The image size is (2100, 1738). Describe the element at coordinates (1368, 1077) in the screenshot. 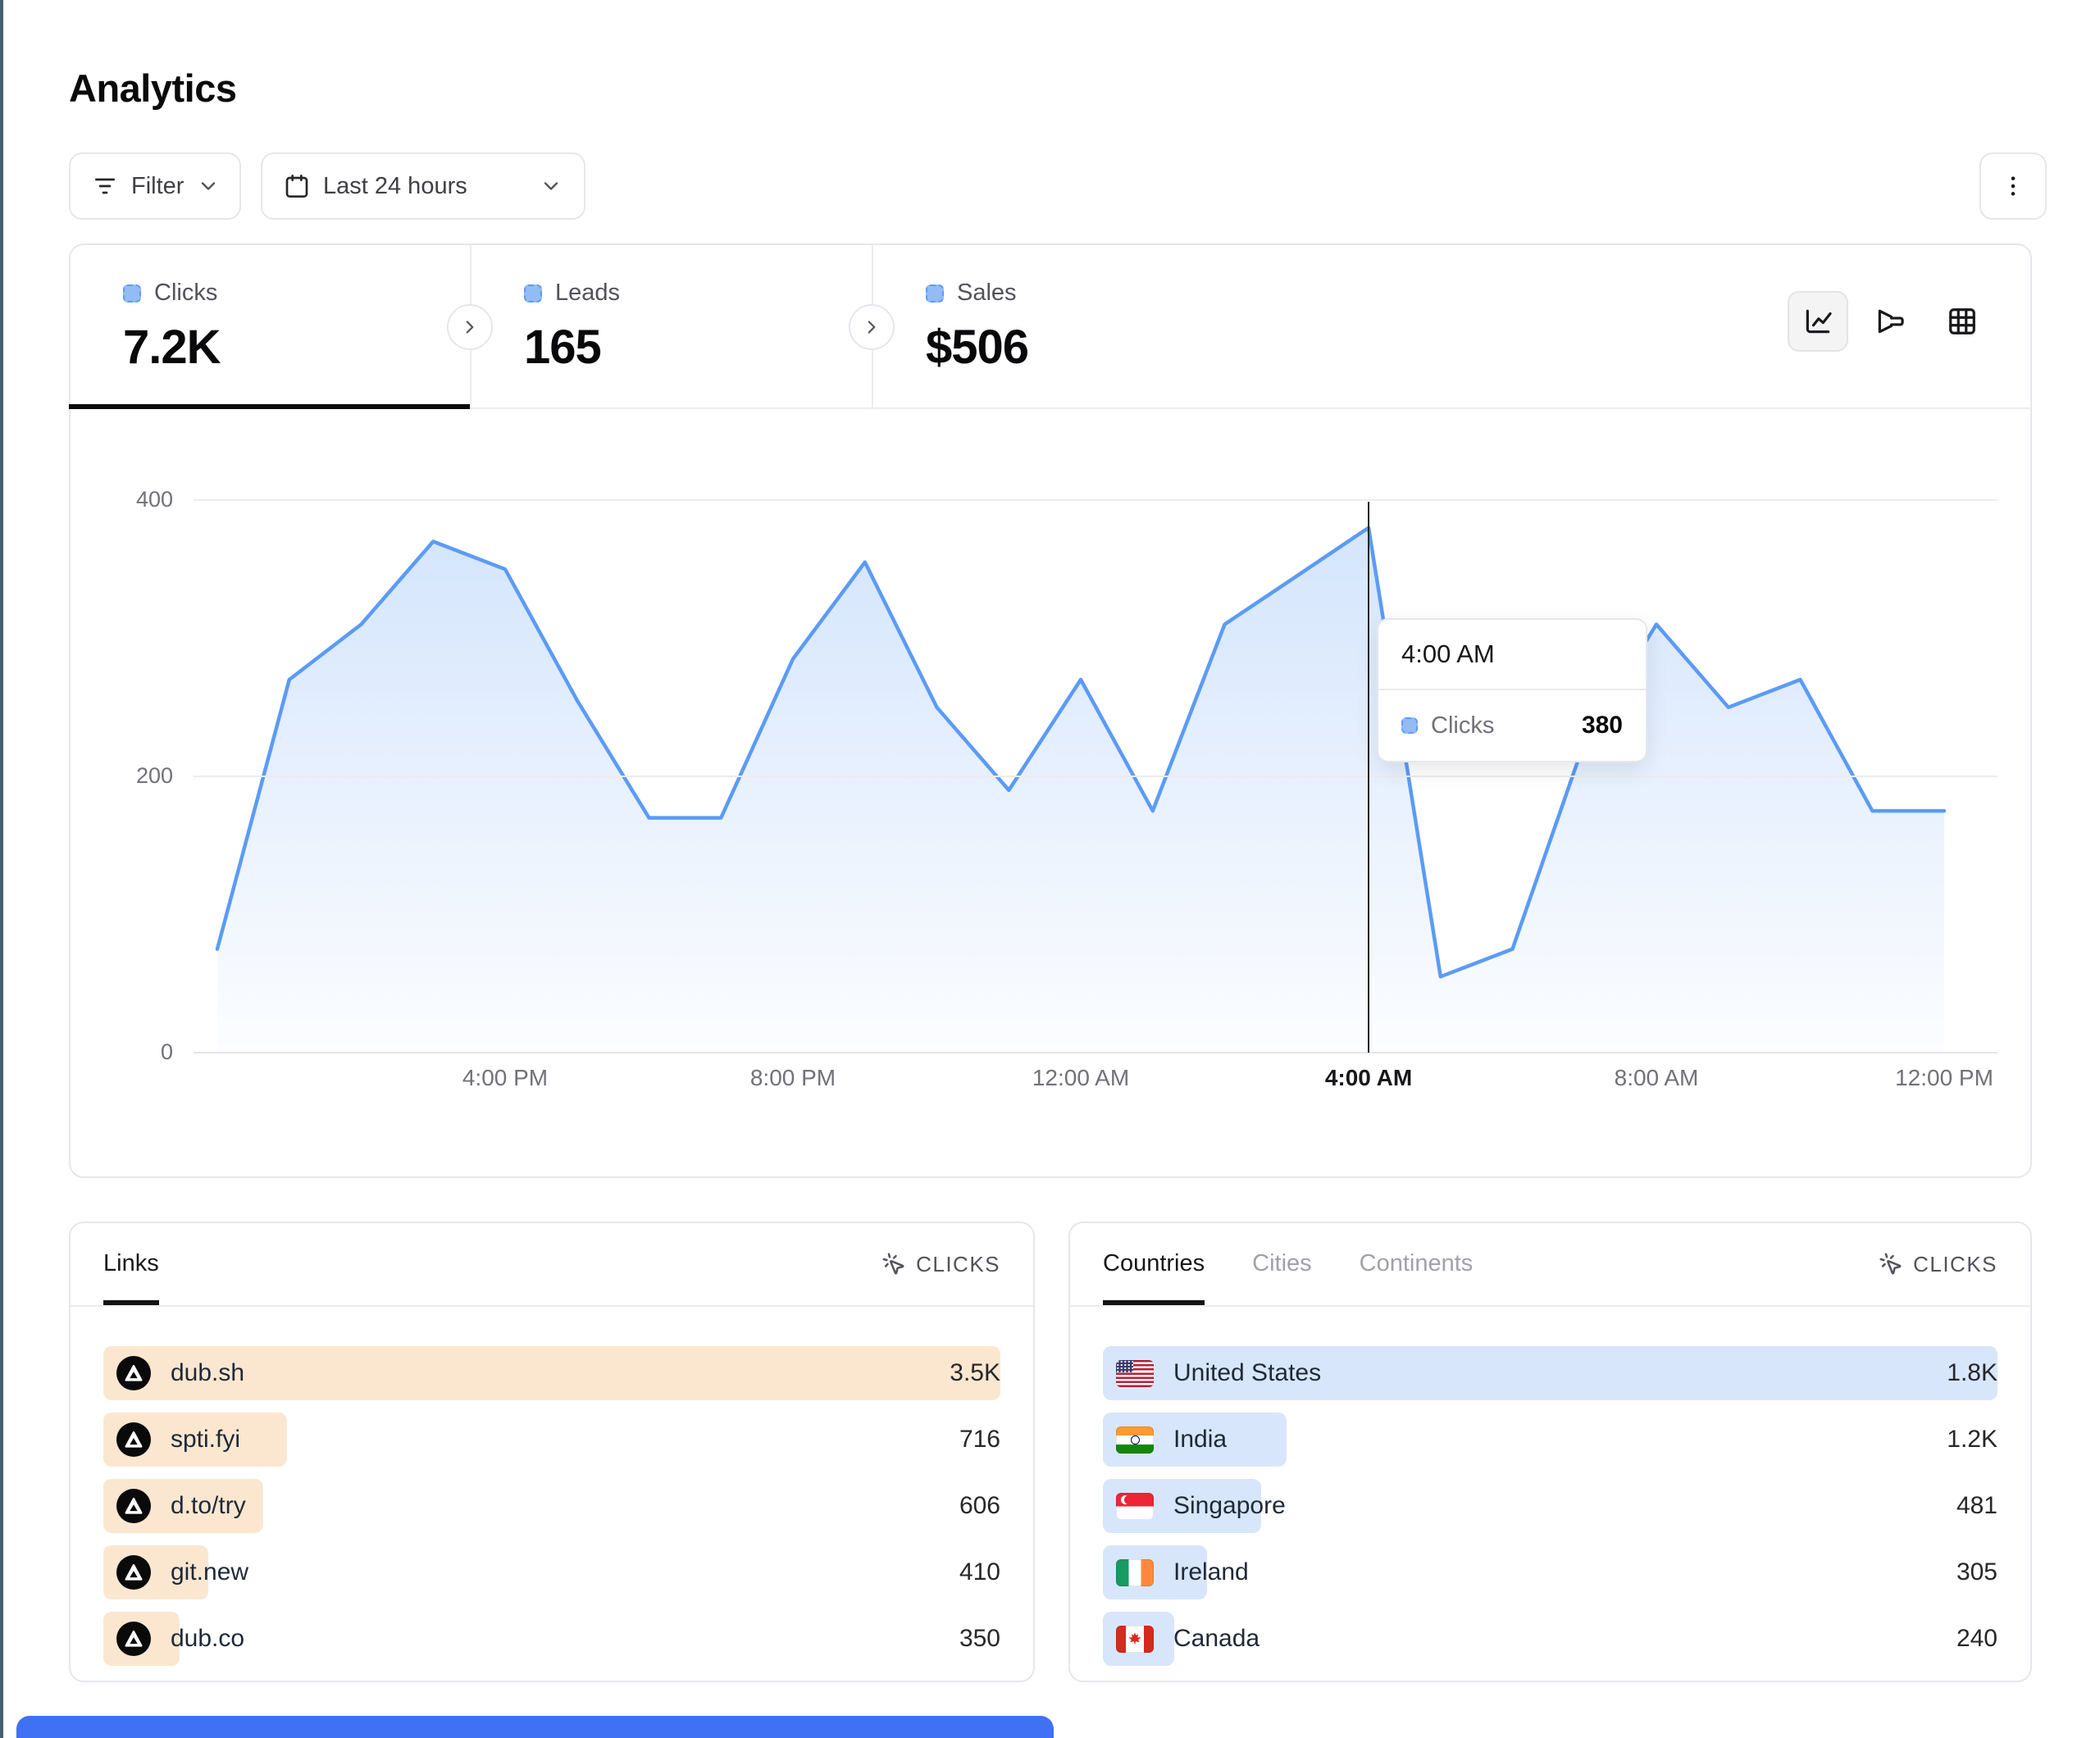

I see `x-axis-tick-label: 4:00 AM` at that location.